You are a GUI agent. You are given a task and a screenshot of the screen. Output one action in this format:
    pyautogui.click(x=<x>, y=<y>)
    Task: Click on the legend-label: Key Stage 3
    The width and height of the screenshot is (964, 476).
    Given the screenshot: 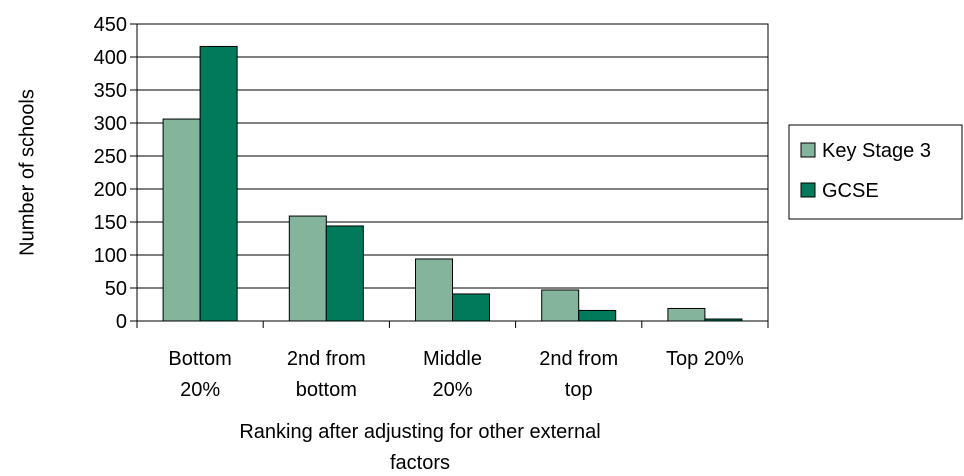 What is the action you would take?
    pyautogui.click(x=876, y=151)
    